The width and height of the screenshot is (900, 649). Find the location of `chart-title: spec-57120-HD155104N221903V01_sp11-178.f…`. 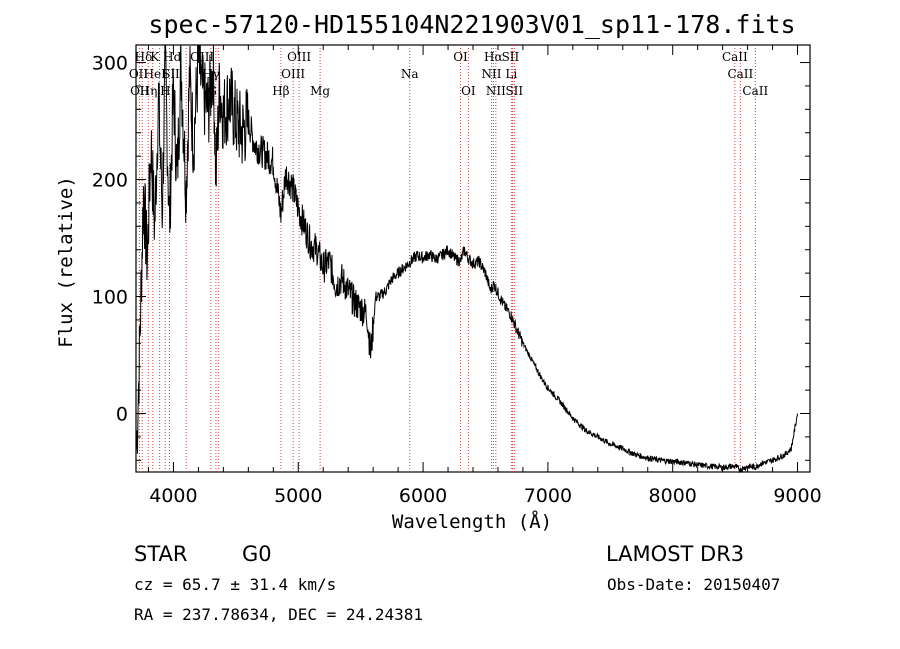

chart-title: spec-57120-HD155104N221903V01_sp11-178.f… is located at coordinates (471, 24).